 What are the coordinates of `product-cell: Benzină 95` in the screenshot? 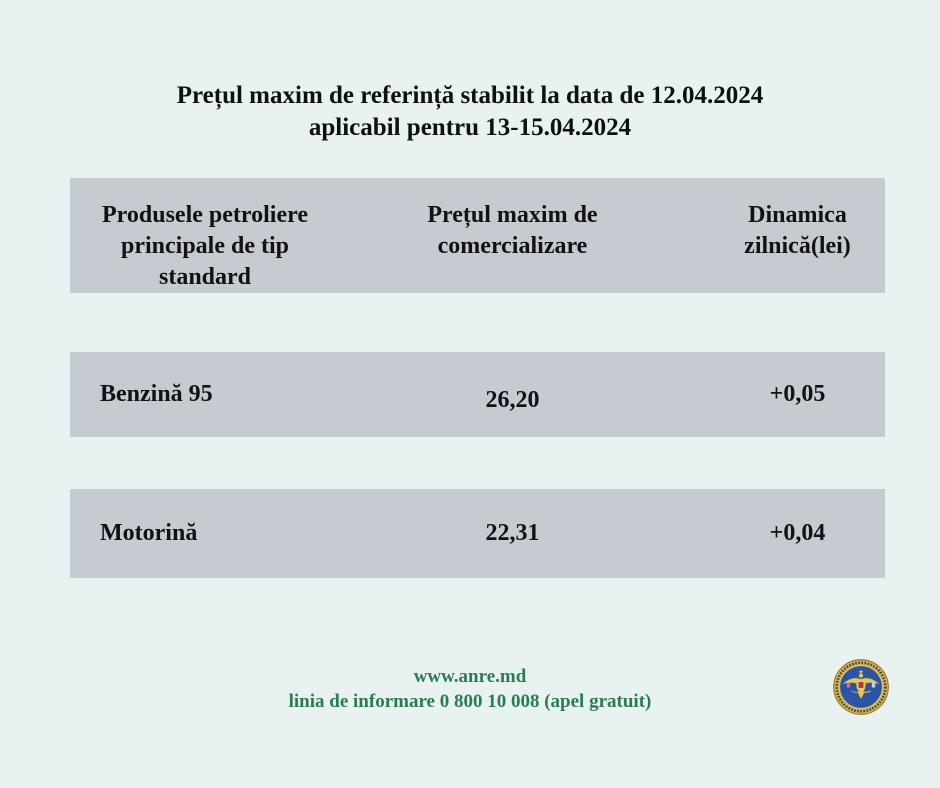 It's located at (156, 394).